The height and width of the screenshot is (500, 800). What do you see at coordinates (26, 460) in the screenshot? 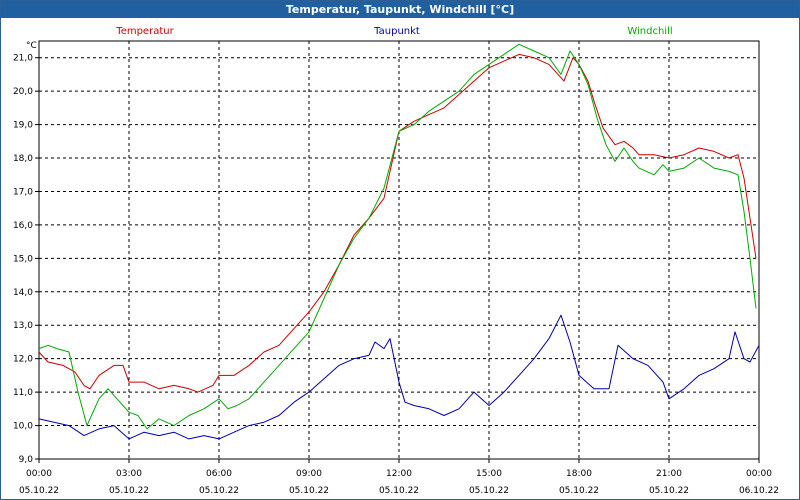
I see `y-tick-label: 9,0` at bounding box center [26, 460].